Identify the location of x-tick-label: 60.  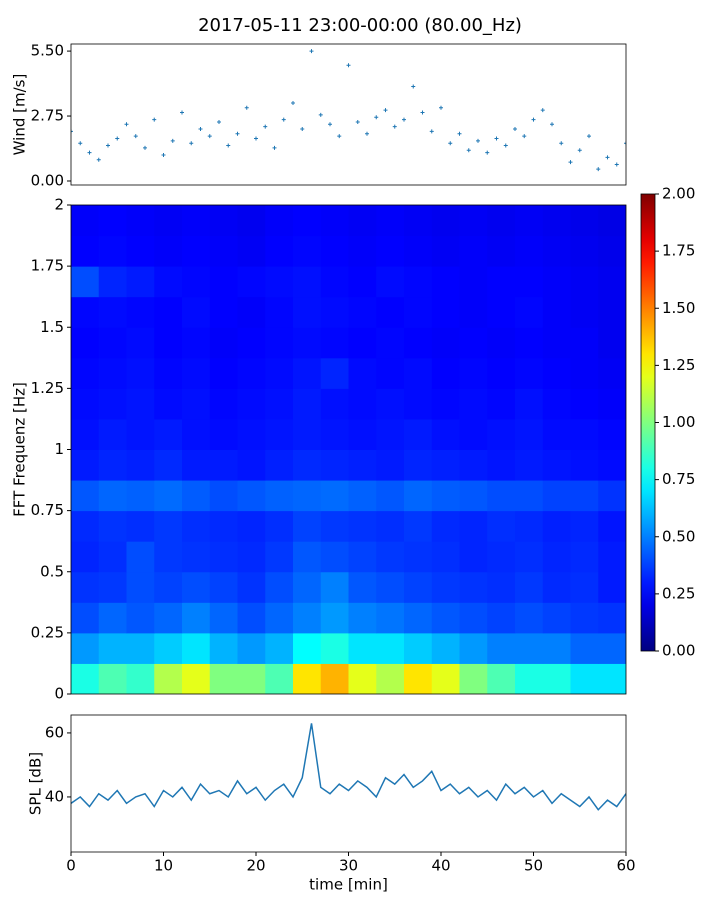
(625, 866).